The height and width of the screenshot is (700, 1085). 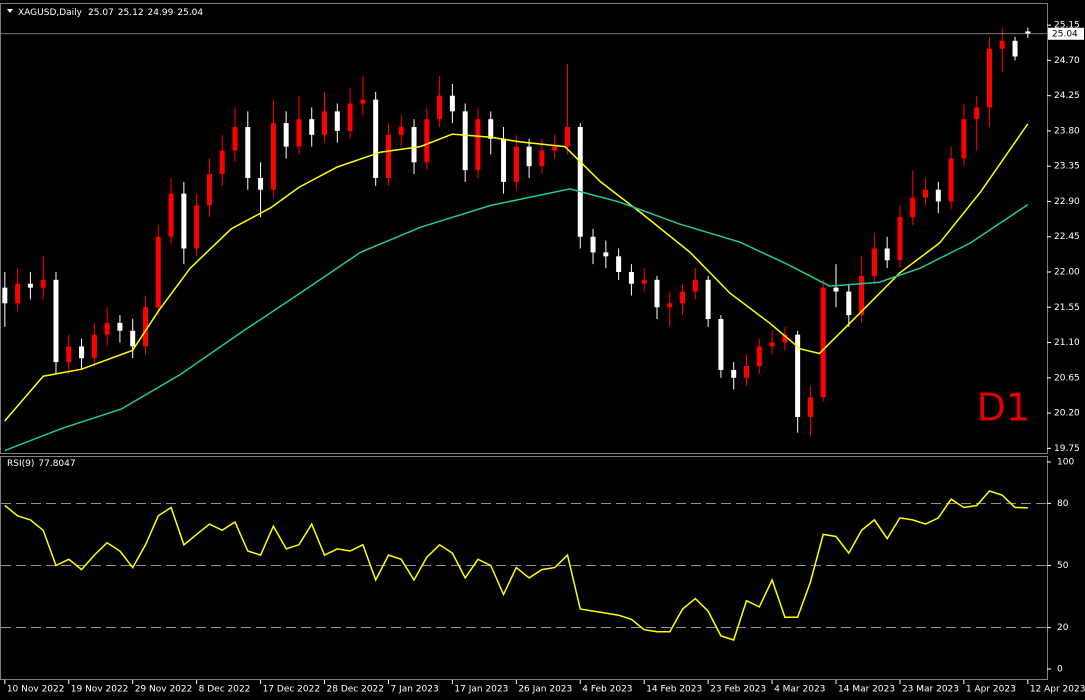 I want to click on y-tick-label: 23.35, so click(x=1067, y=167).